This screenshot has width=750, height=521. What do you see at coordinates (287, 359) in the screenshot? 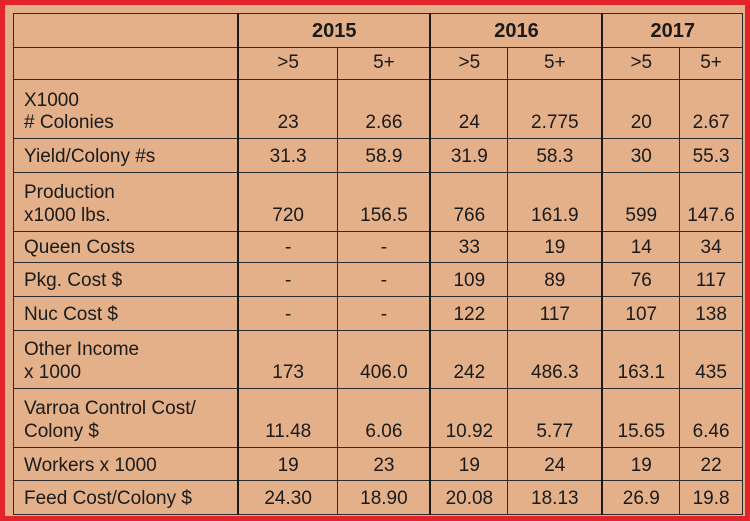
I see `cell-2015-under5: 173` at bounding box center [287, 359].